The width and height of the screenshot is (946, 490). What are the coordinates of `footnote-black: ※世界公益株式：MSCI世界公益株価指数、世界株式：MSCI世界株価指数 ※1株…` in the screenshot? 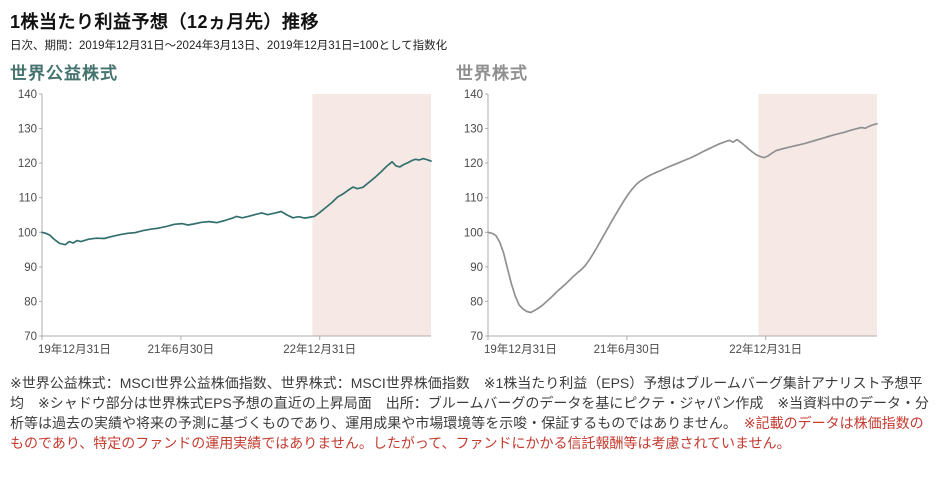 It's located at (470, 403).